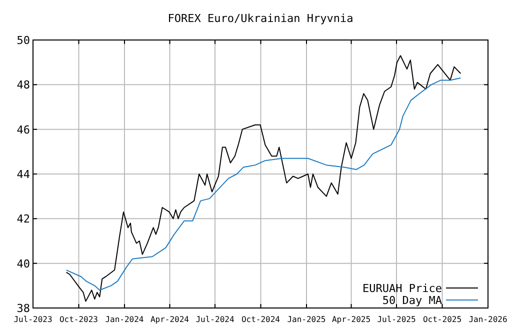  I want to click on legend-label: EURUAH Price, so click(402, 288).